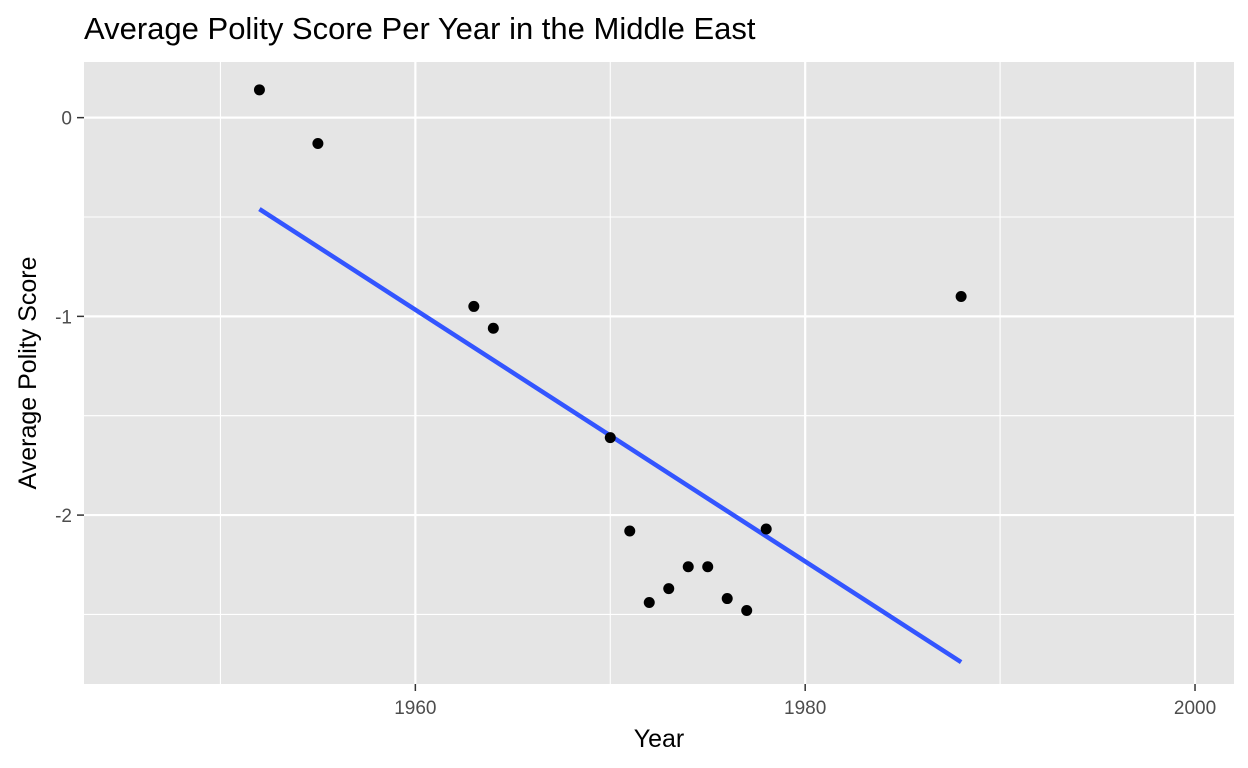 This screenshot has width=1248, height=768. What do you see at coordinates (1195, 708) in the screenshot?
I see `x-tick-label: 2000` at bounding box center [1195, 708].